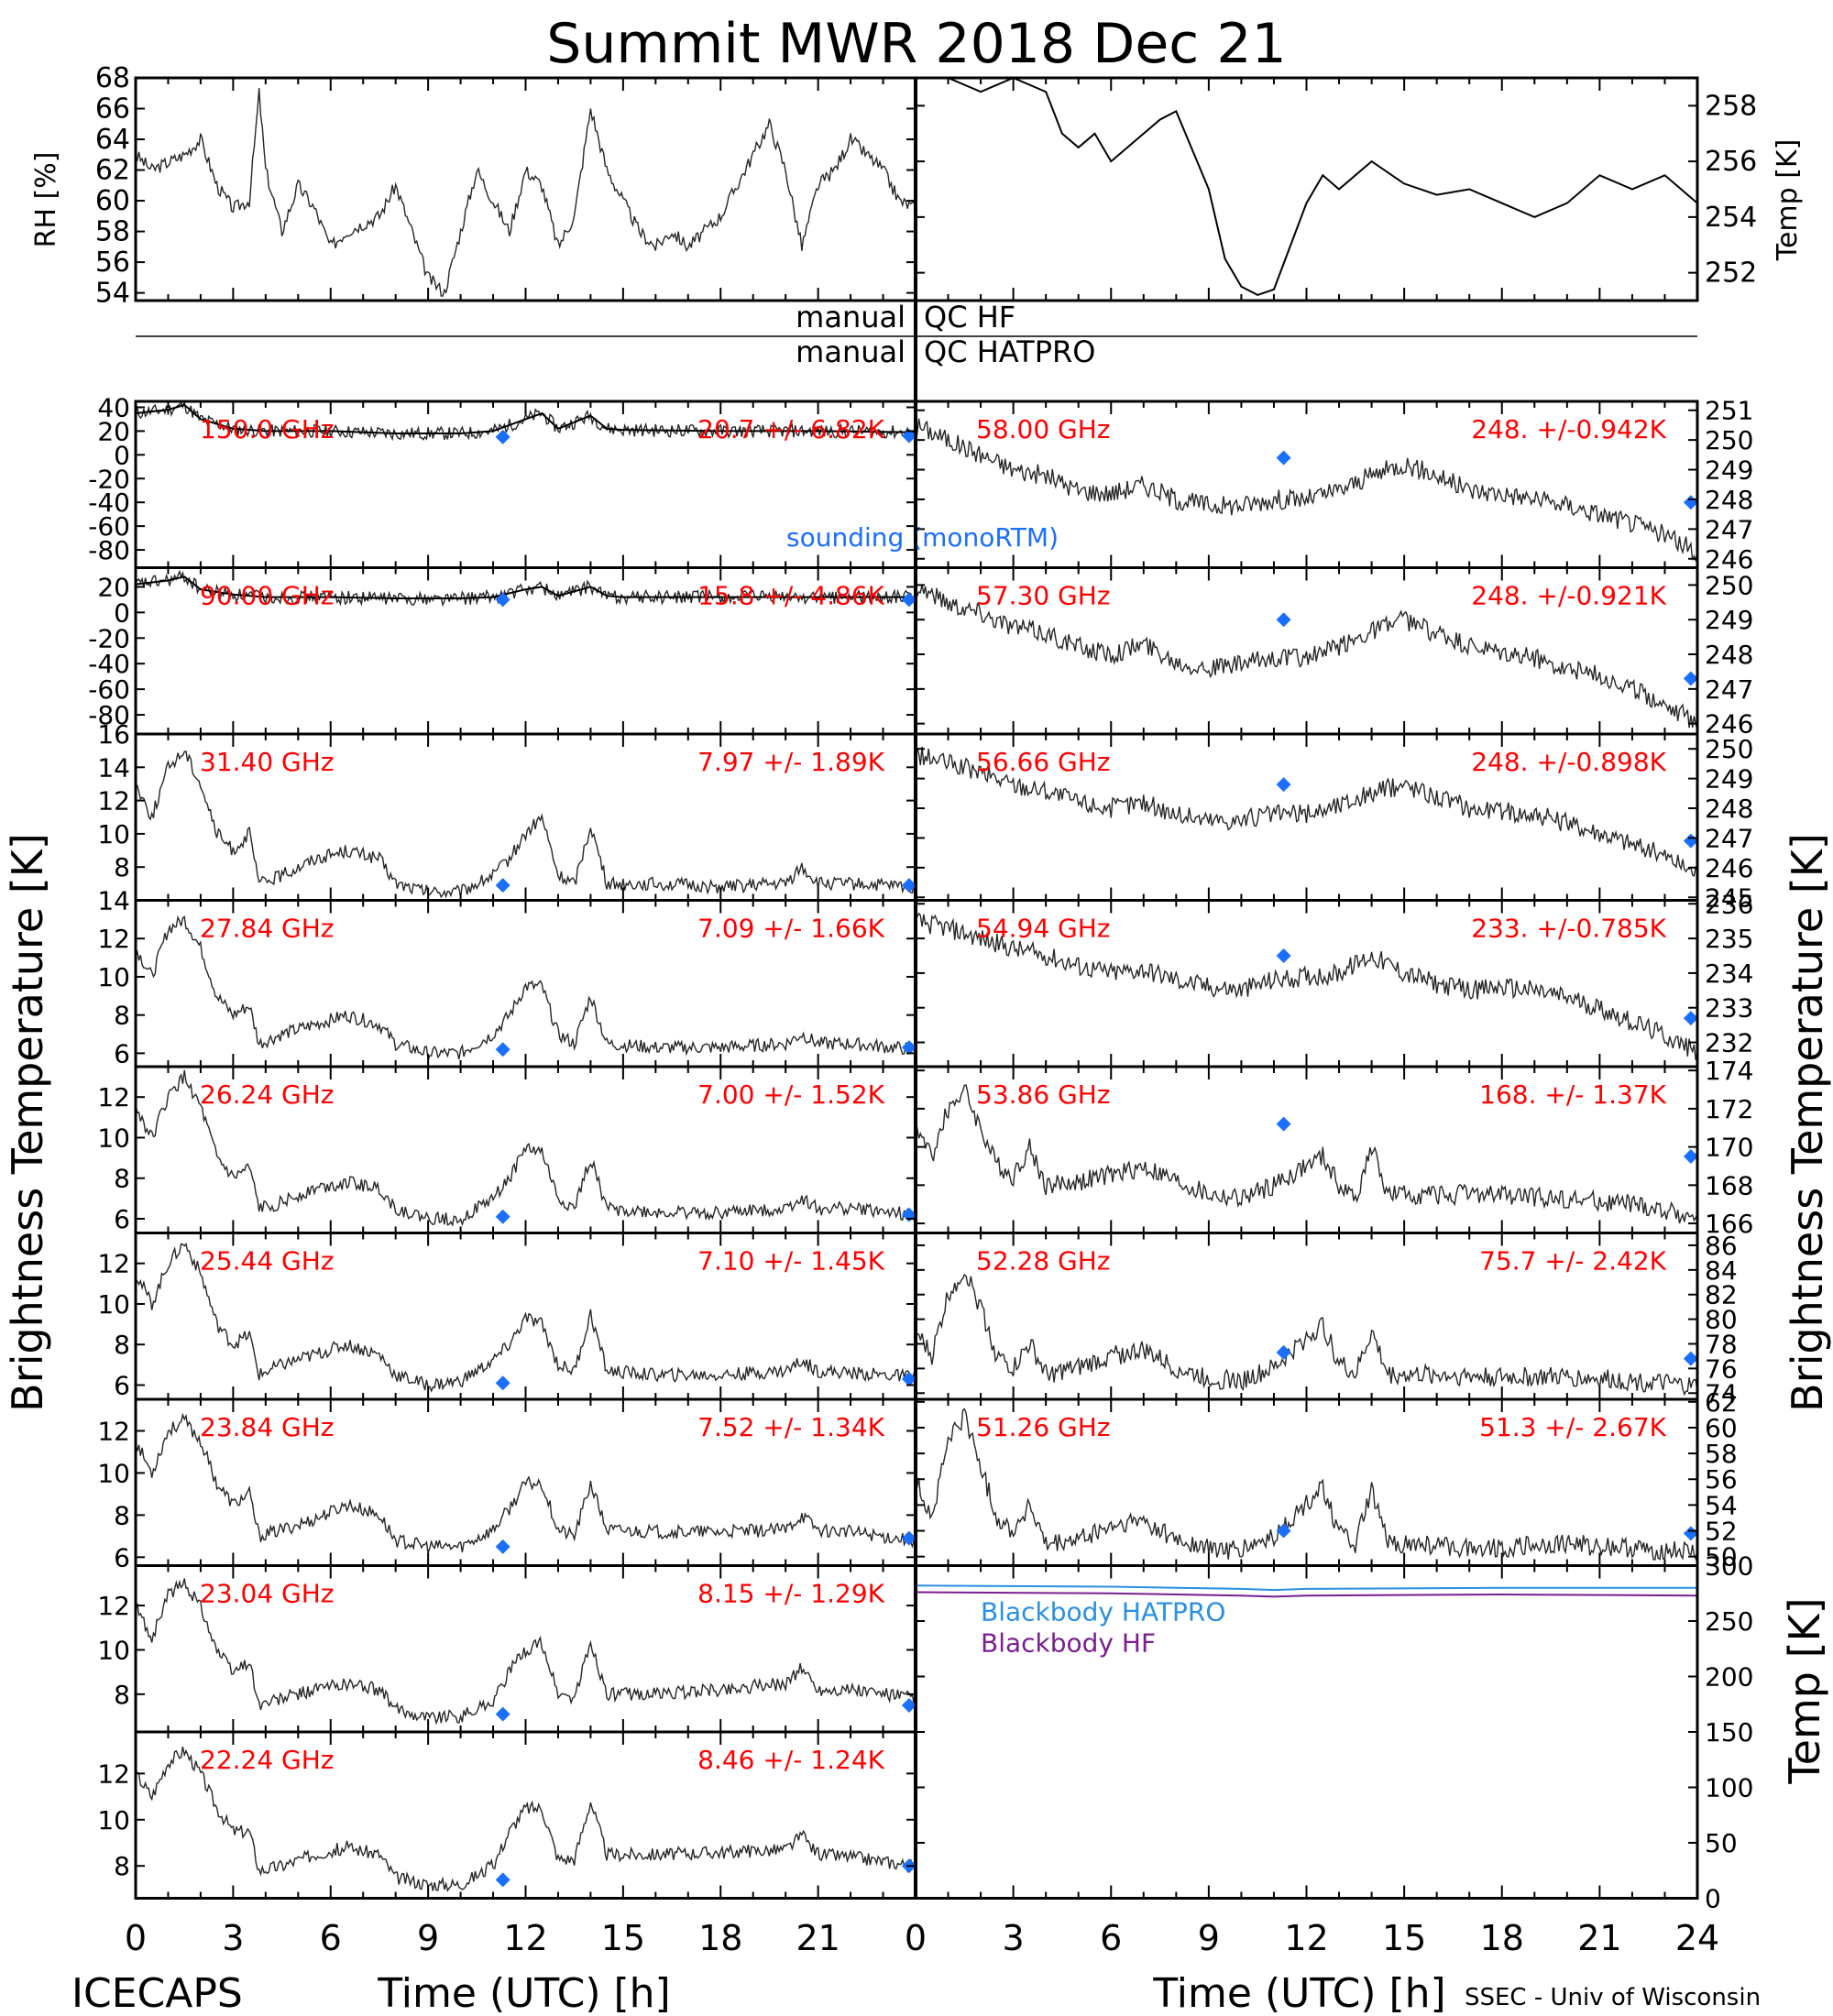 The image size is (1833, 2016). Describe the element at coordinates (1729, 749) in the screenshot. I see `y-tick-label: 250` at that location.